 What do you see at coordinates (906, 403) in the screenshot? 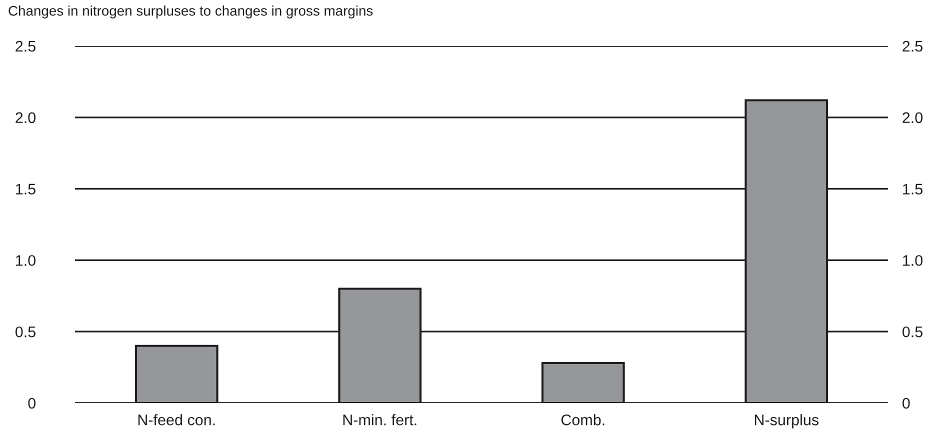
I see `y2-tick-label: 0` at bounding box center [906, 403].